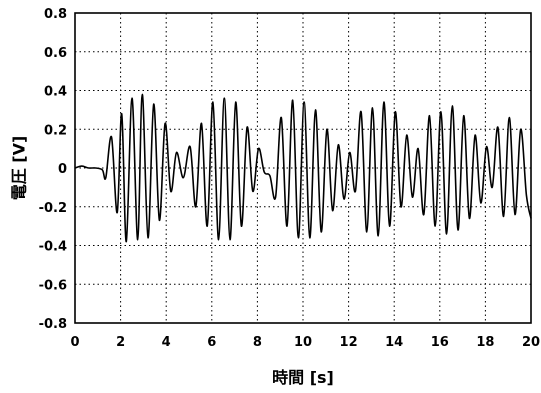 The width and height of the screenshot is (541, 393). What do you see at coordinates (53, 208) in the screenshot?
I see `y-tick-label: -0.2` at bounding box center [53, 208].